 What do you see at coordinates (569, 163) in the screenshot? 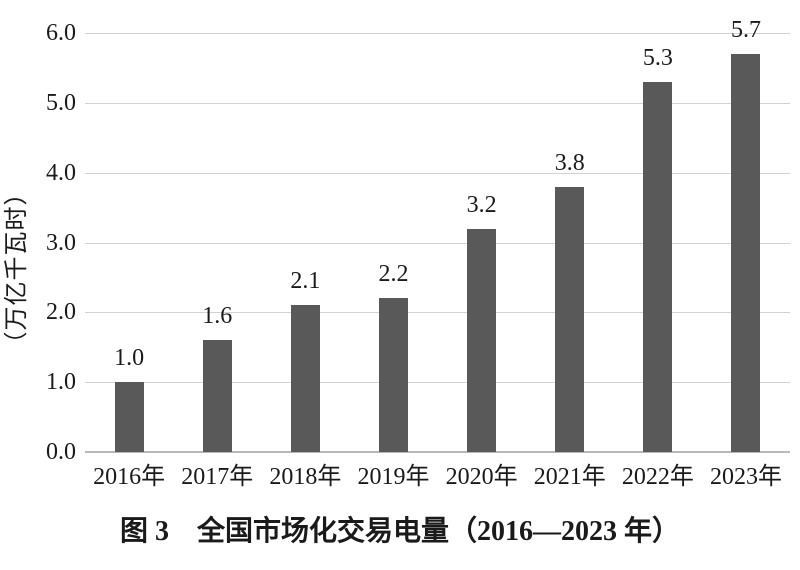
I see `bar-value-label: 3.8` at bounding box center [569, 163].